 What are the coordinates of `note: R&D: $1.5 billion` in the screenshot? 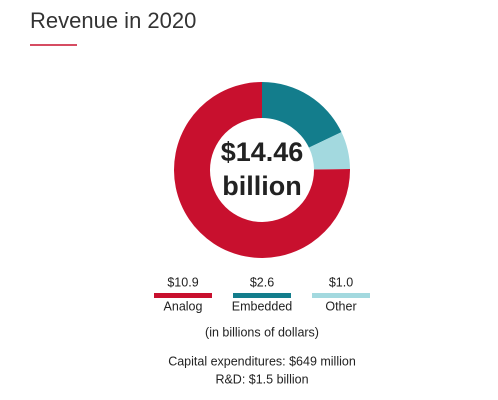 It's located at (261, 379).